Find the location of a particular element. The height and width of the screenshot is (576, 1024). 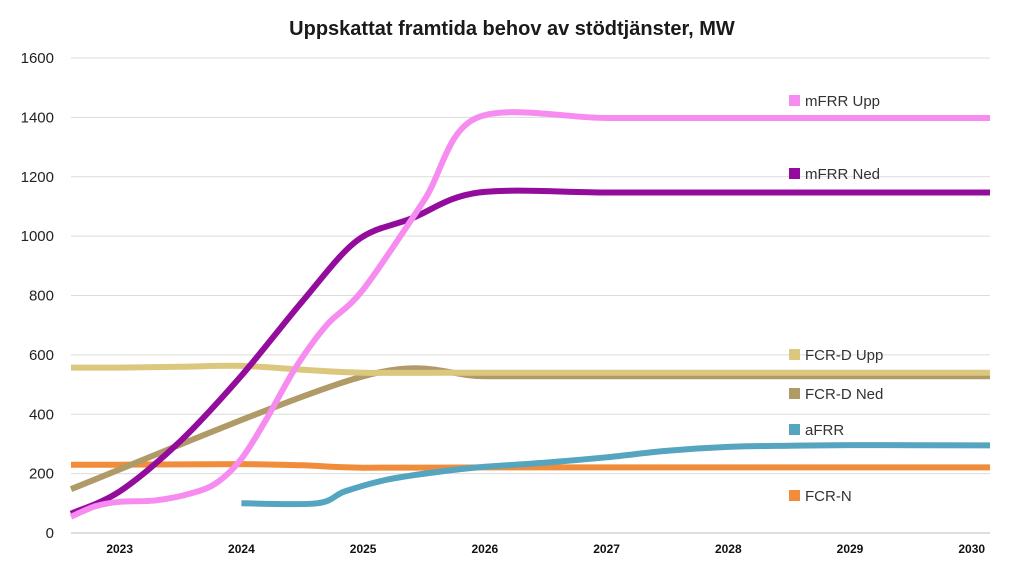

series-line-afrr is located at coordinates (616, 475).